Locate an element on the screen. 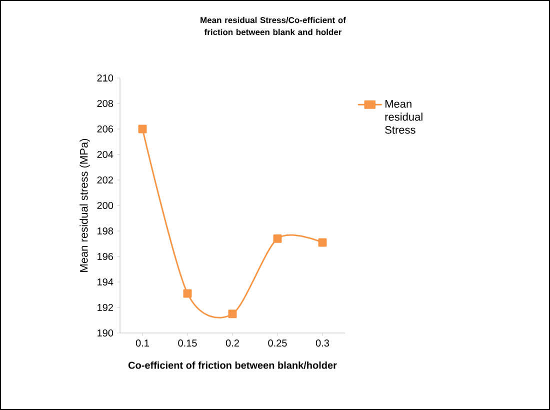  y-tick-label: 200 is located at coordinates (105, 206).